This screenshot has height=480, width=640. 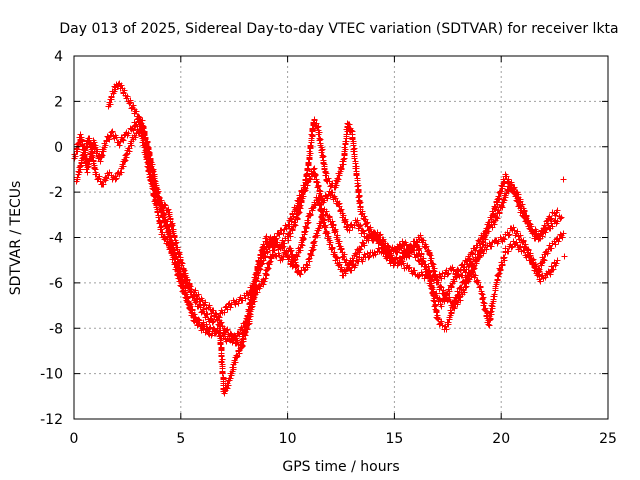 What do you see at coordinates (608, 439) in the screenshot?
I see `x-tick-label: 25` at bounding box center [608, 439].